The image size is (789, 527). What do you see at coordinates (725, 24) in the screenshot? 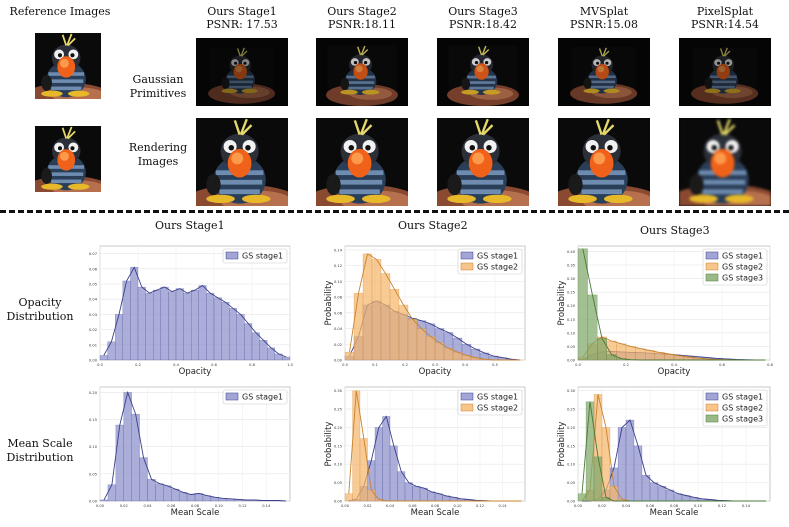
I see `col-psnr: PSNR:14.54` at bounding box center [725, 24].